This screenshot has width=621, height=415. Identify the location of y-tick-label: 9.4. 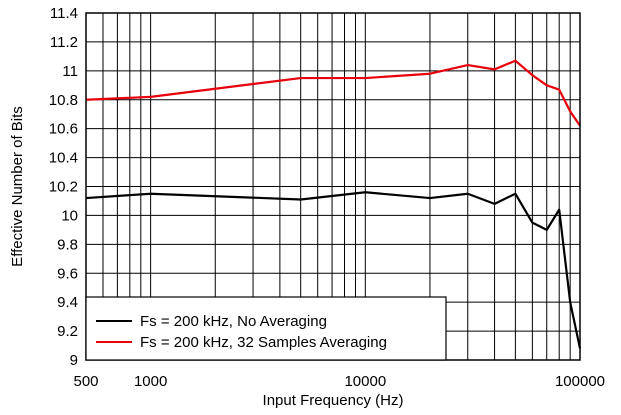
(67, 302).